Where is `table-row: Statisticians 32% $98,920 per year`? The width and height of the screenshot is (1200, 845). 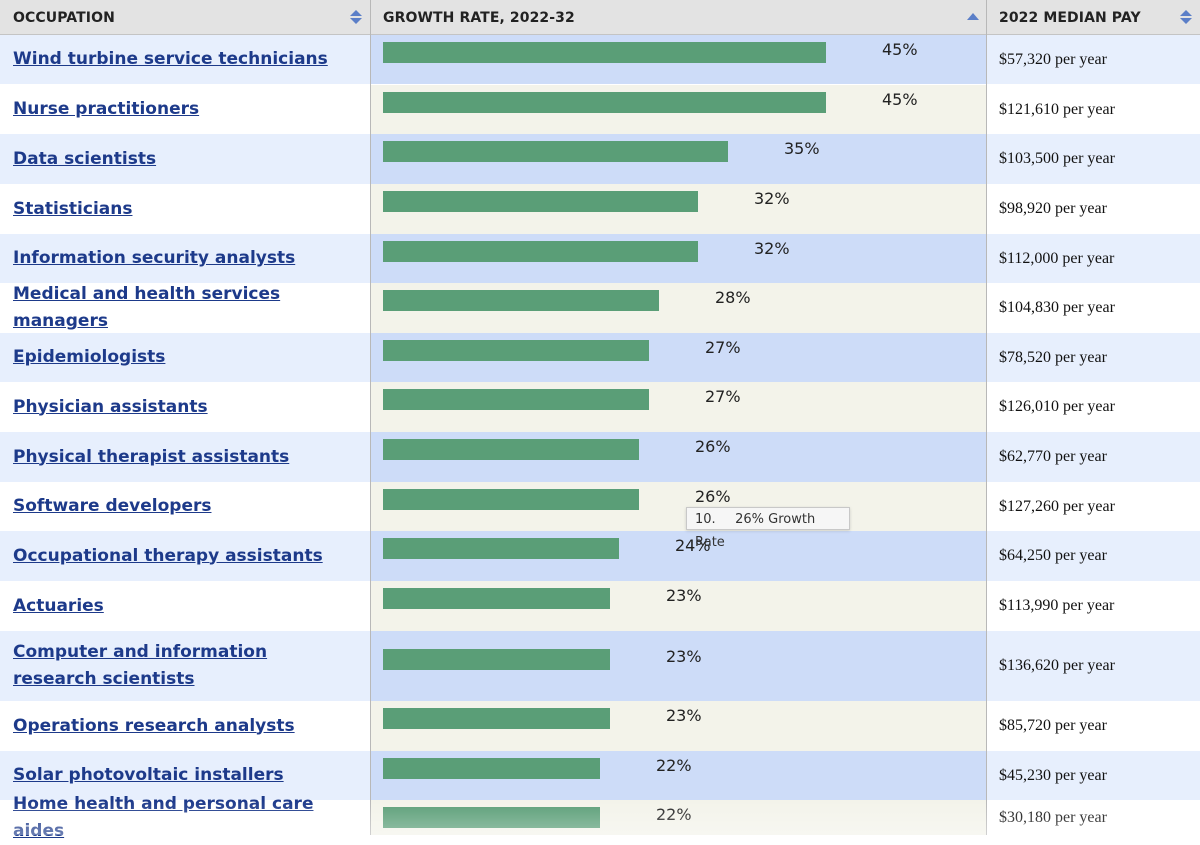
table-row: Statisticians 32% $98,920 per year is located at coordinates (600, 209).